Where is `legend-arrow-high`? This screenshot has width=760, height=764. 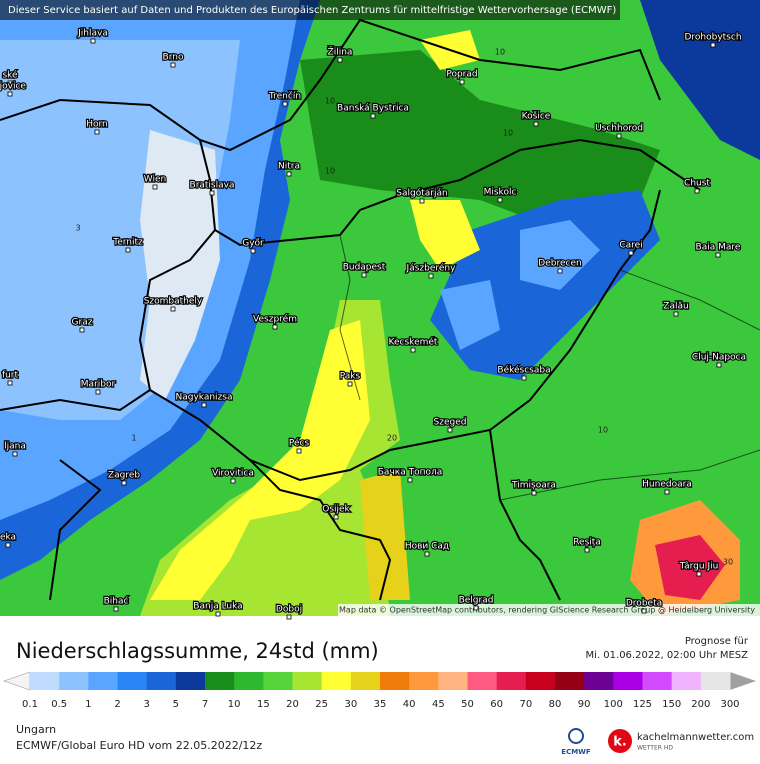
legend-arrow-high is located at coordinates (743, 681).